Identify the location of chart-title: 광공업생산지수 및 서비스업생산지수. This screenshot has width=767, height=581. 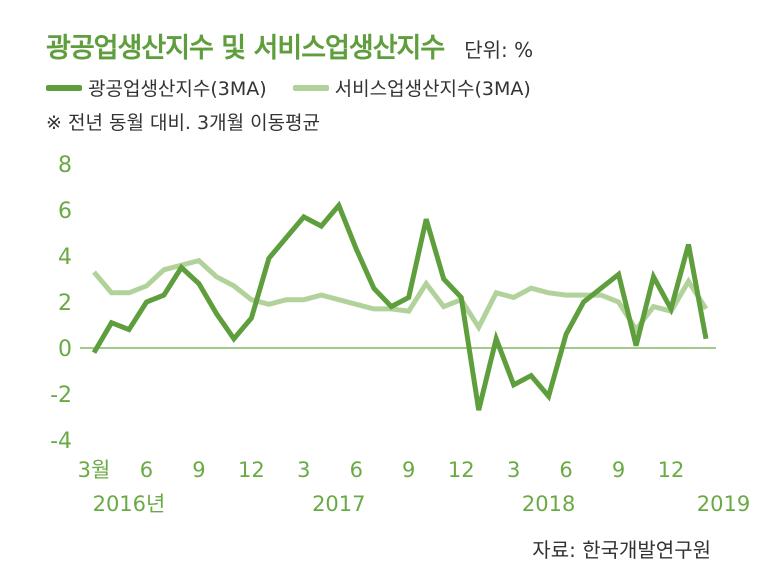
(245, 48).